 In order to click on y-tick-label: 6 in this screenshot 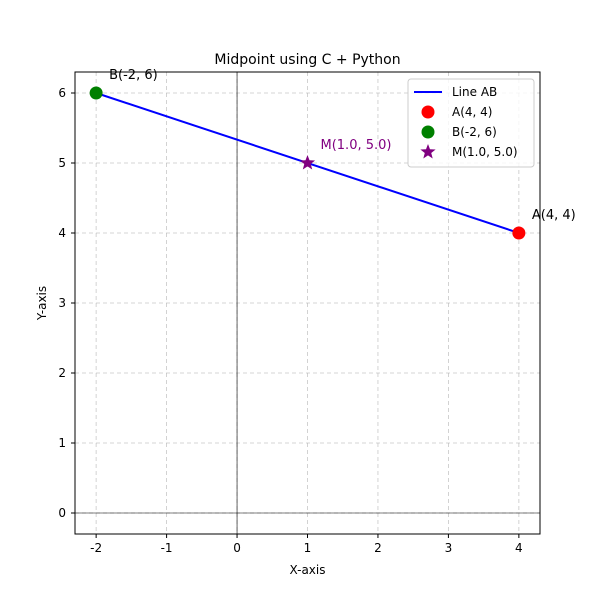, I will do `click(62, 93)`.